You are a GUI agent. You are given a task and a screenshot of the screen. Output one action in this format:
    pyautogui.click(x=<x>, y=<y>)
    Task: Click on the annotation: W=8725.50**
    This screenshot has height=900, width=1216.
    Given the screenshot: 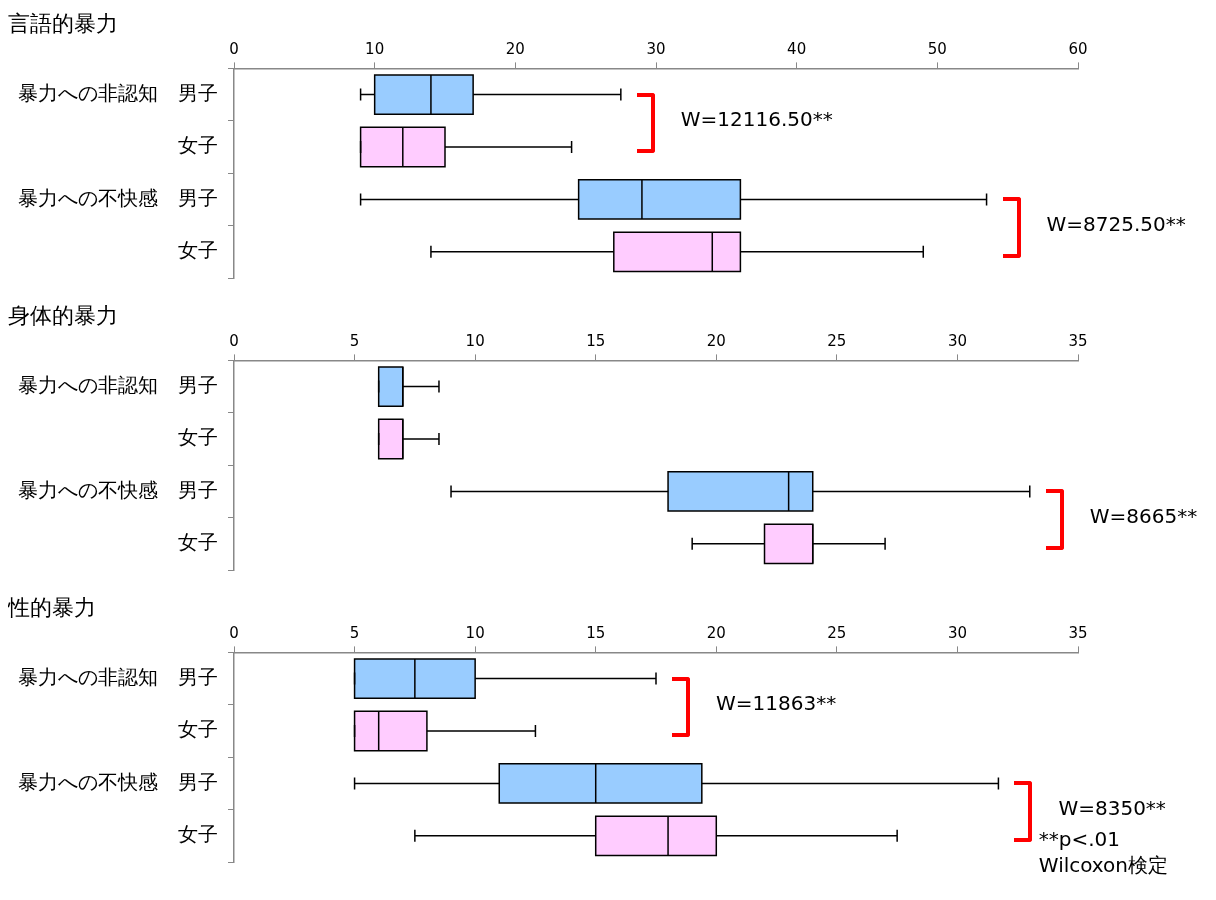 What is the action you would take?
    pyautogui.click(x=1116, y=223)
    